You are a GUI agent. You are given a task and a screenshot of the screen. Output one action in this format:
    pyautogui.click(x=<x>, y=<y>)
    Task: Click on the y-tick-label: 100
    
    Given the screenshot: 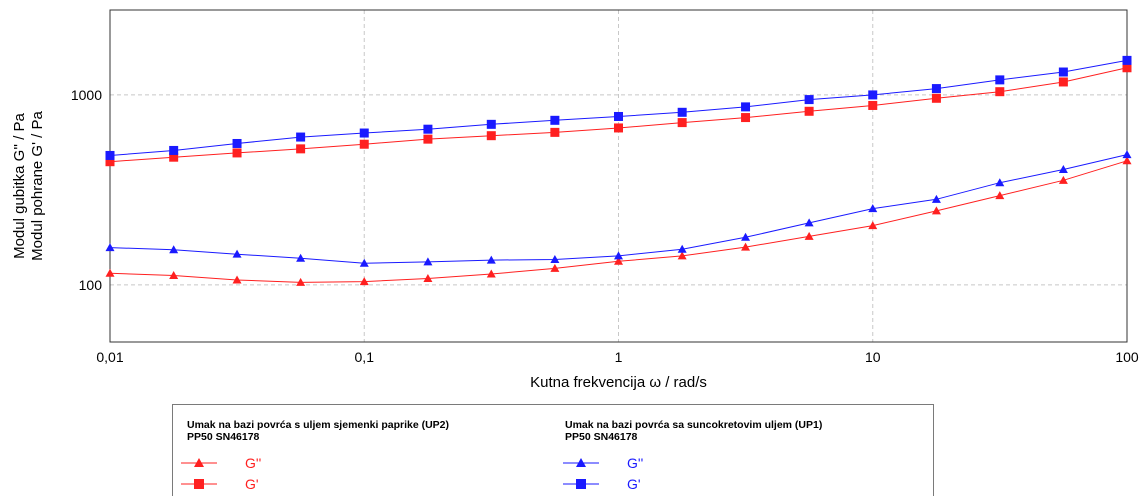 What is the action you would take?
    pyautogui.click(x=91, y=285)
    